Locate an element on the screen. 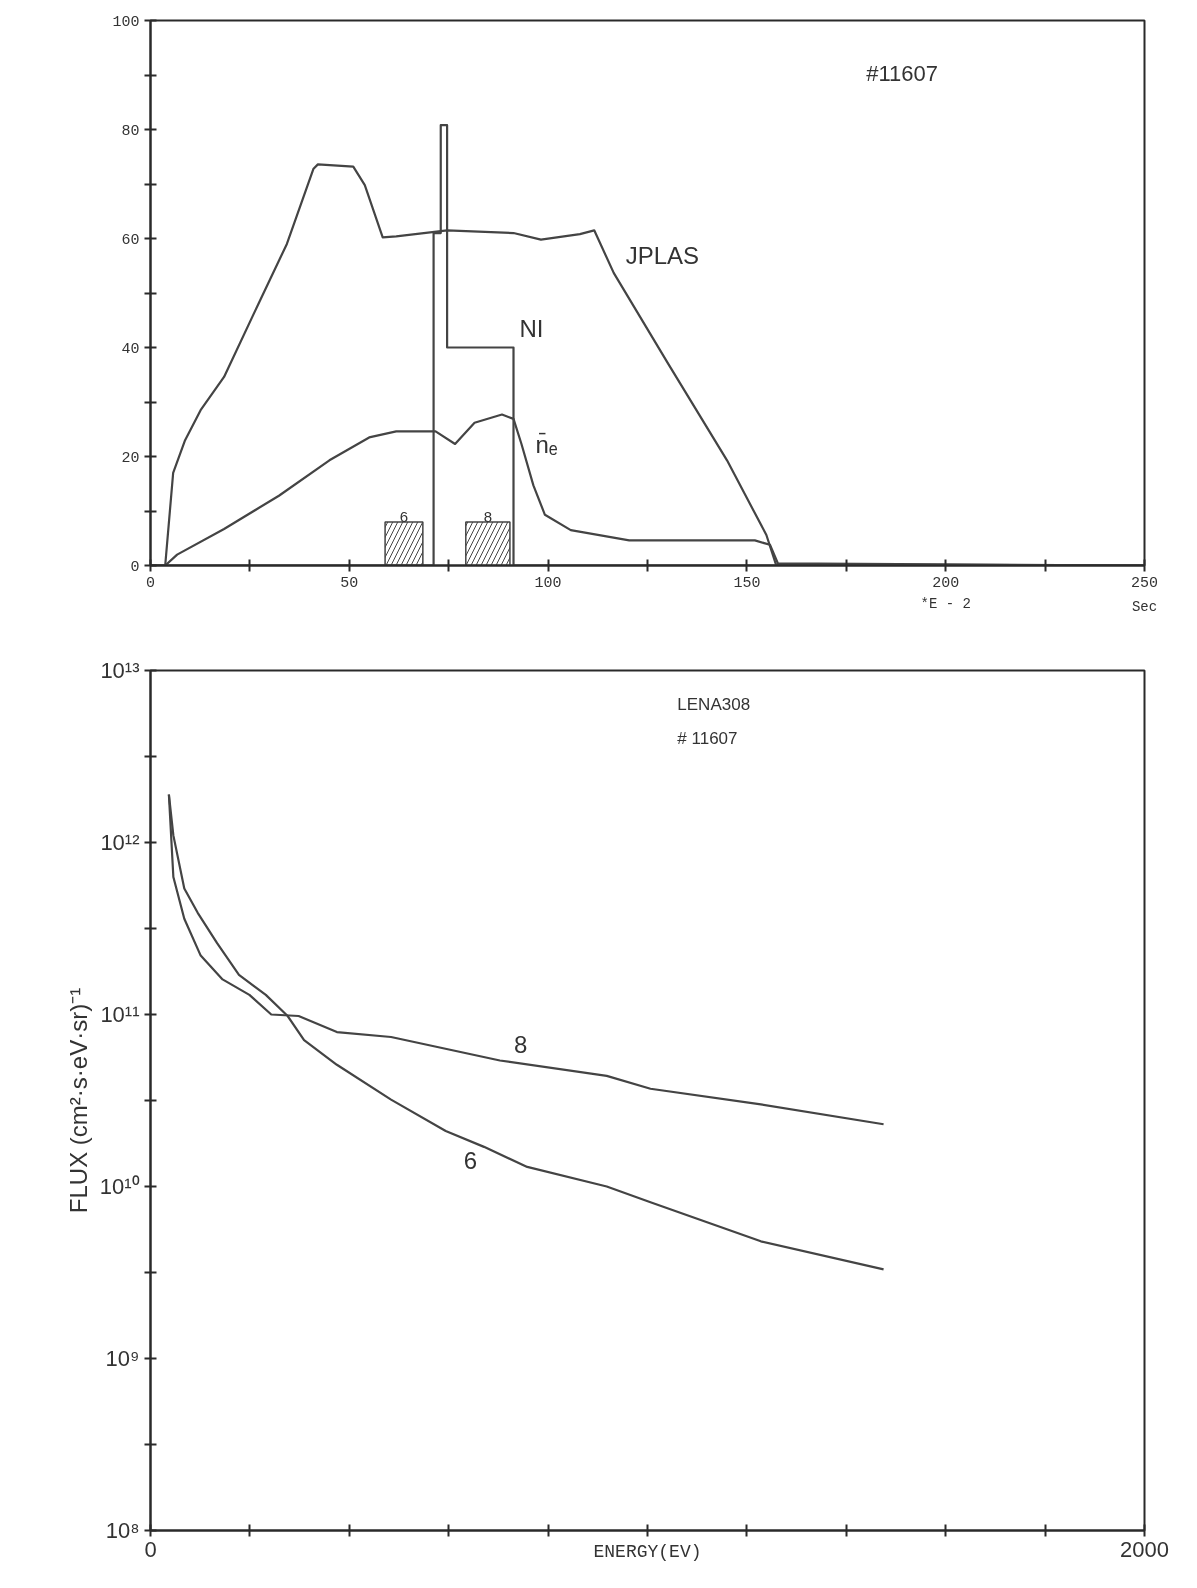  y-tick-label: 10¹² is located at coordinates (120, 842).